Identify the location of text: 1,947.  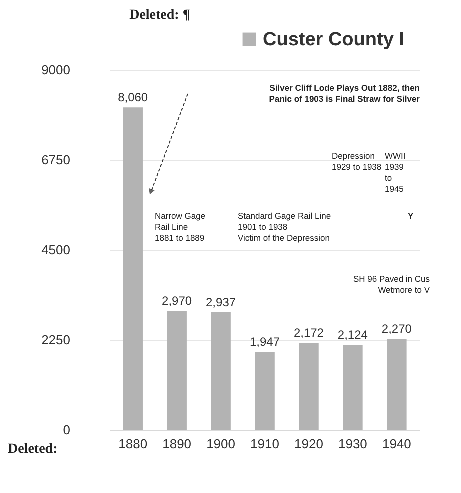
(265, 342).